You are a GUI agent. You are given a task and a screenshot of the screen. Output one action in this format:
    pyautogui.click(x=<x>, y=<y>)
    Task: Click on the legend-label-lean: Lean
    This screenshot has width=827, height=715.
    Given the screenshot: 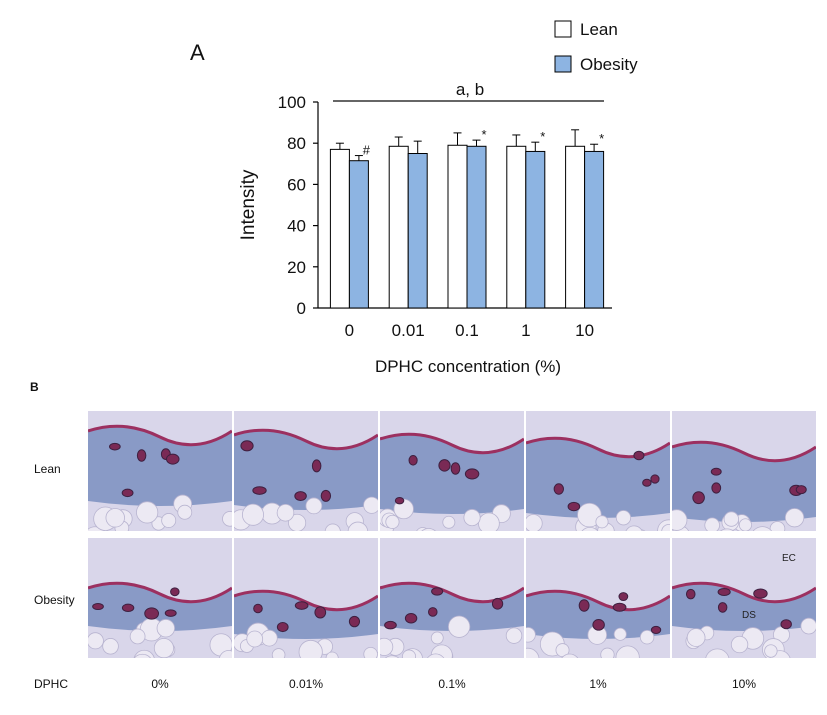 What is the action you would take?
    pyautogui.click(x=599, y=29)
    